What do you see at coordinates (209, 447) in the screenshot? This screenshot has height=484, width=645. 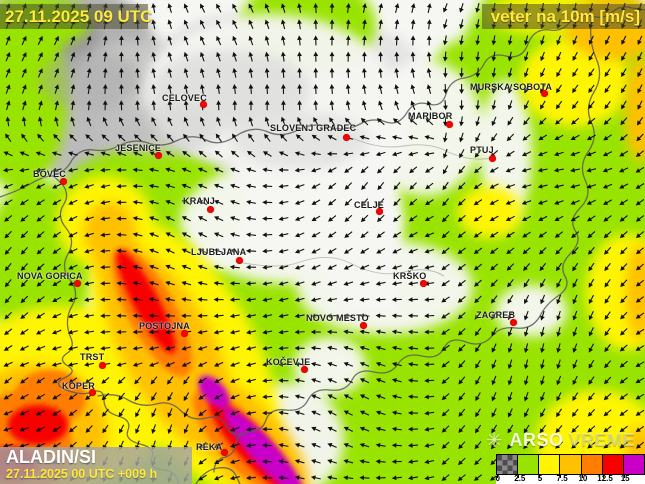 I see `city-label: REKA` at bounding box center [209, 447].